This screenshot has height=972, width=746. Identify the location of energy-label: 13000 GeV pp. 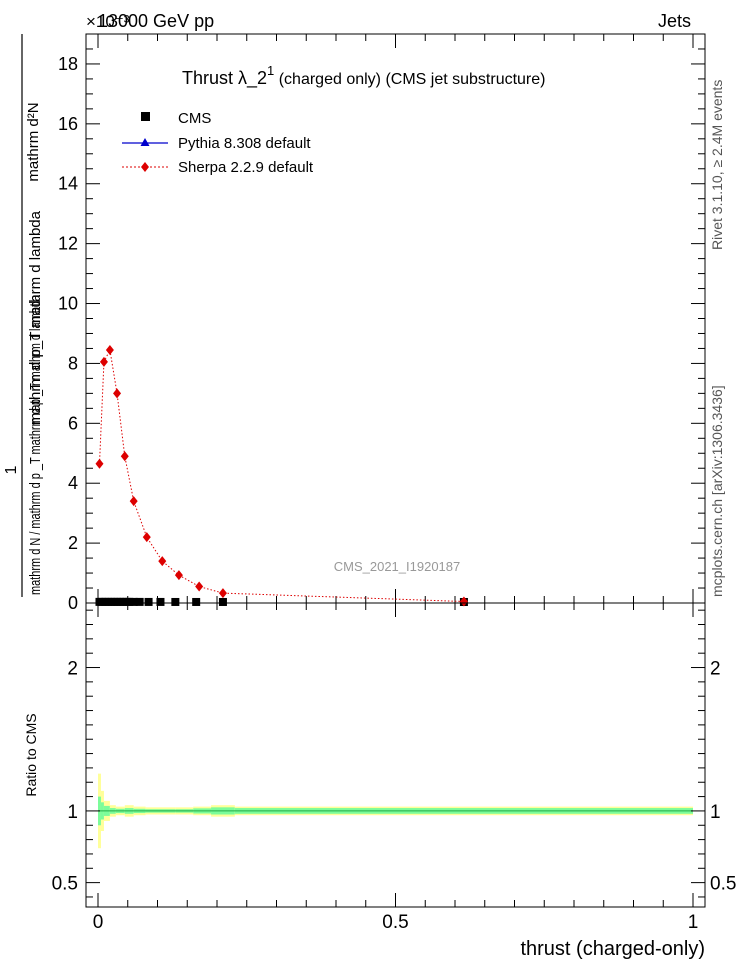
(156, 21).